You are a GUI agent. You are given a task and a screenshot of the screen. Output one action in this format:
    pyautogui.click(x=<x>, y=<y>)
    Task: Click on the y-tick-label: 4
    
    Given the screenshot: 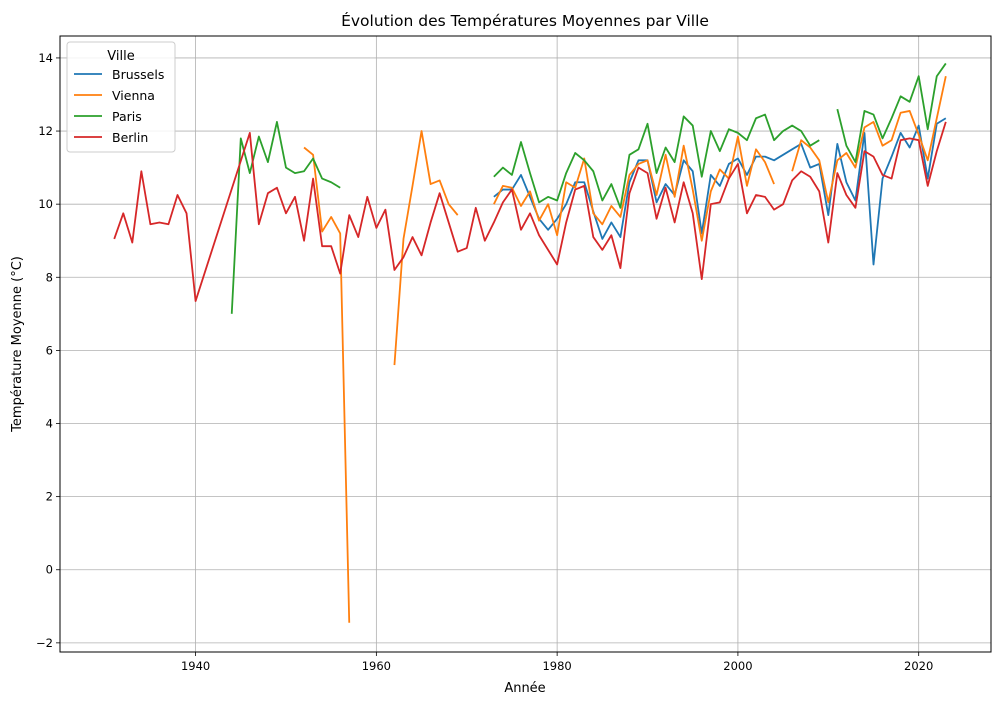 What is the action you would take?
    pyautogui.click(x=49, y=424)
    